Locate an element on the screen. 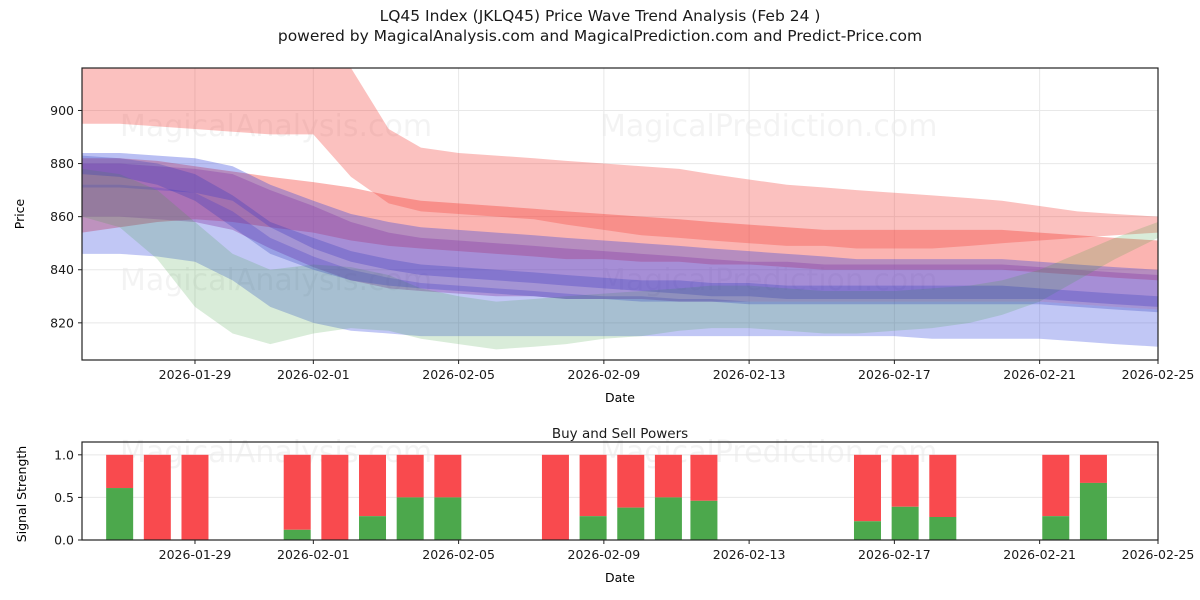 The width and height of the screenshot is (1200, 600). bars-layer is located at coordinates (606, 497).